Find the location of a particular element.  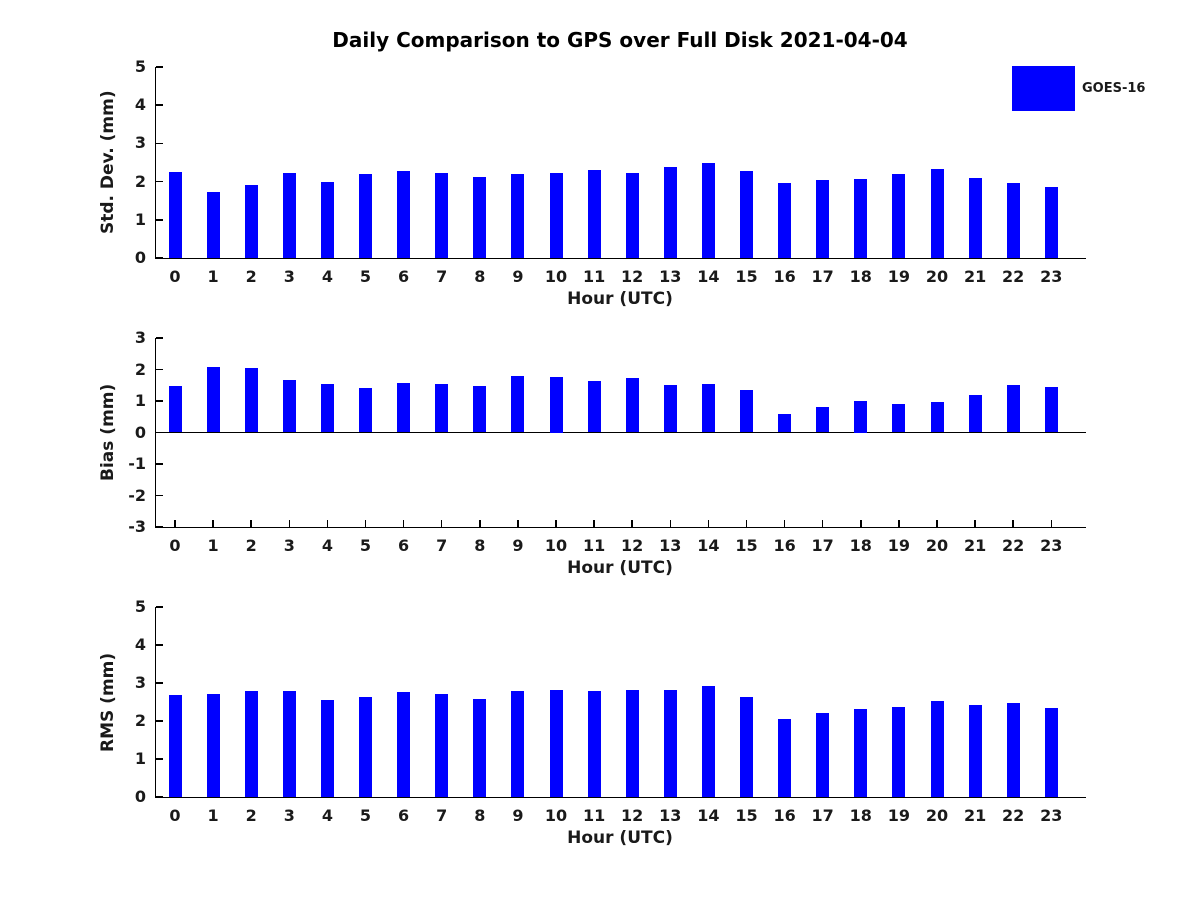

x-tick-label: 8 is located at coordinates (480, 545).